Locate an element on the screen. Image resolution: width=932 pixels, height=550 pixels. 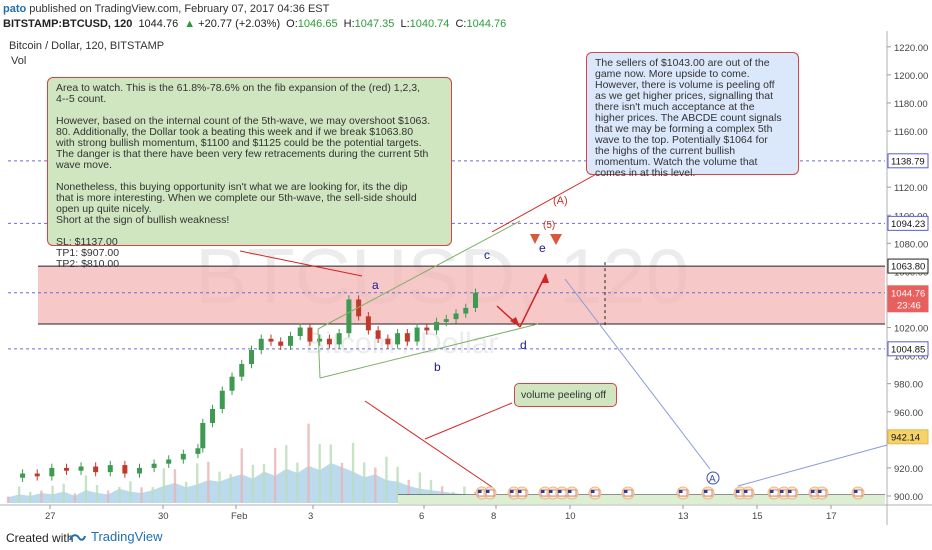
wave-label-A-circle: A is located at coordinates (712, 479).